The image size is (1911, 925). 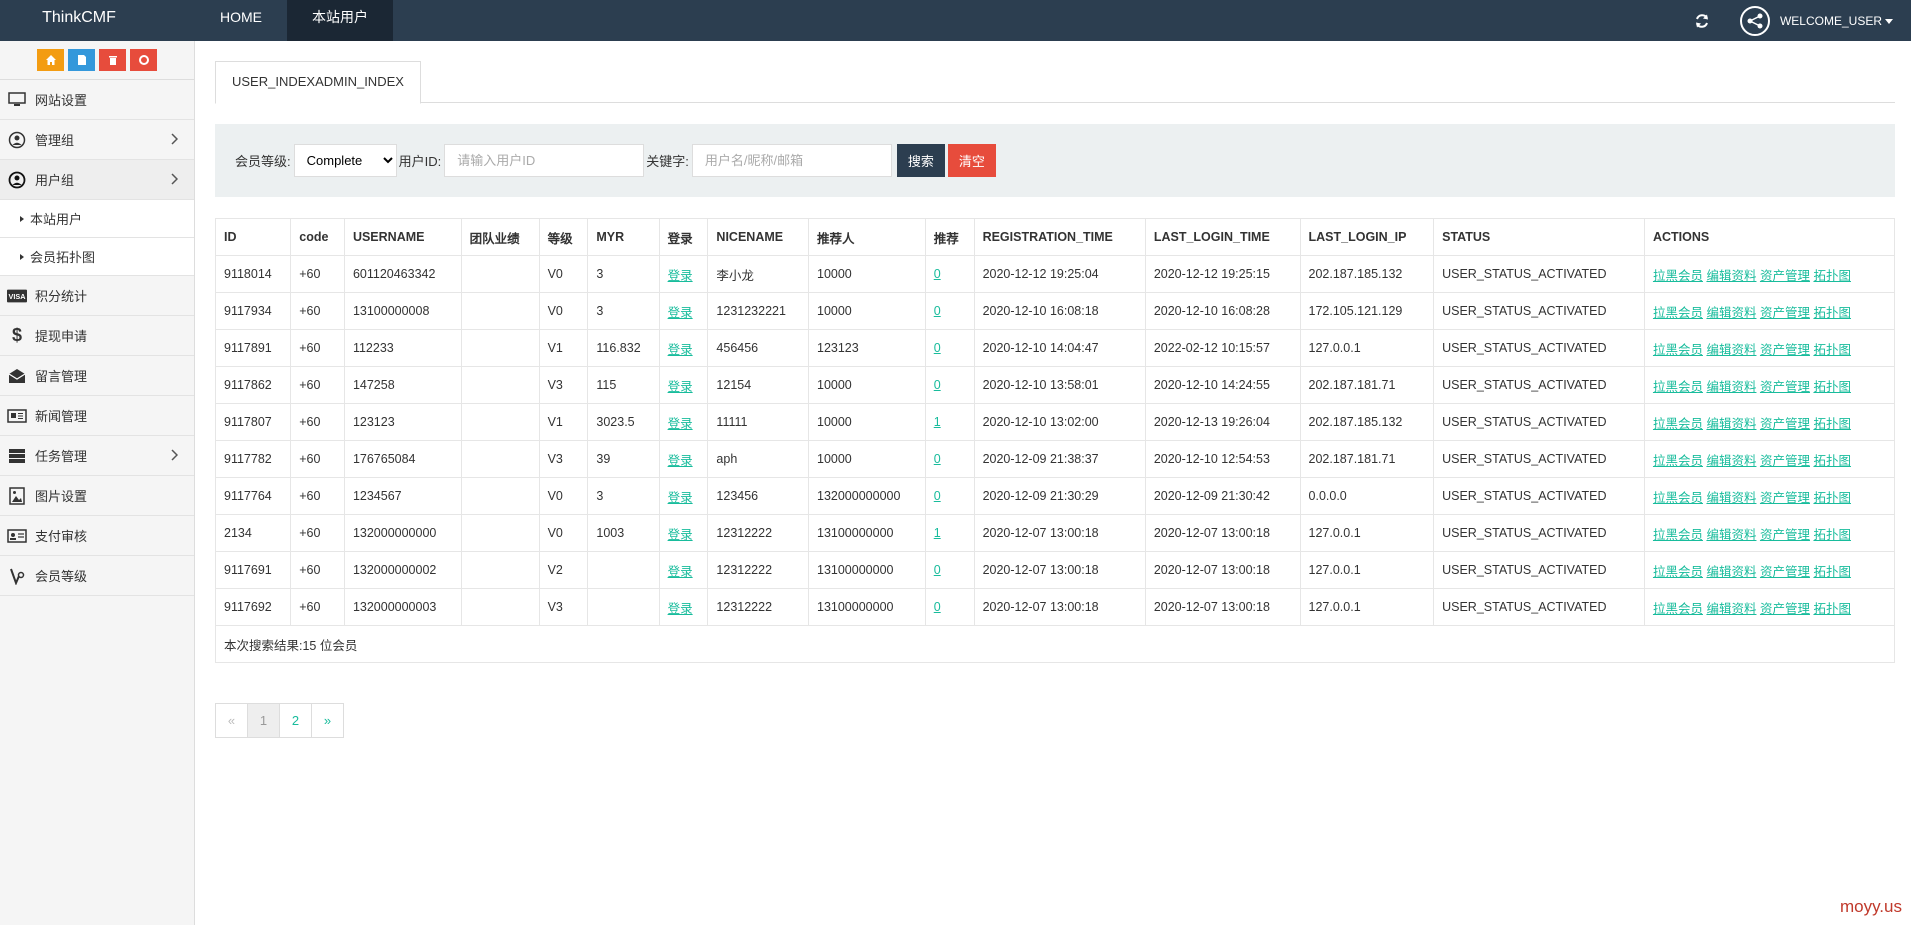 I want to click on avatar, so click(x=1754, y=20).